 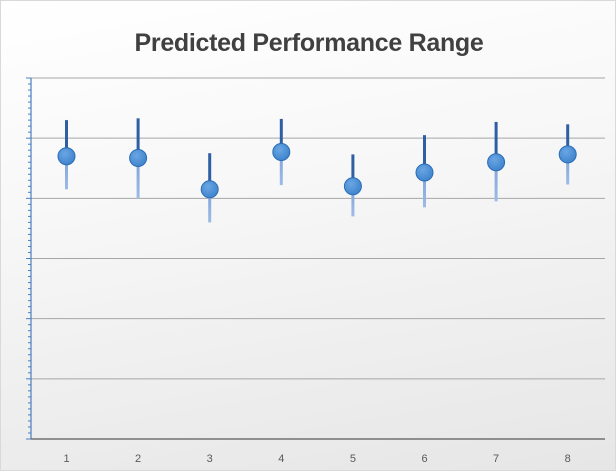 What do you see at coordinates (210, 459) in the screenshot?
I see `x-tick-label: 3` at bounding box center [210, 459].